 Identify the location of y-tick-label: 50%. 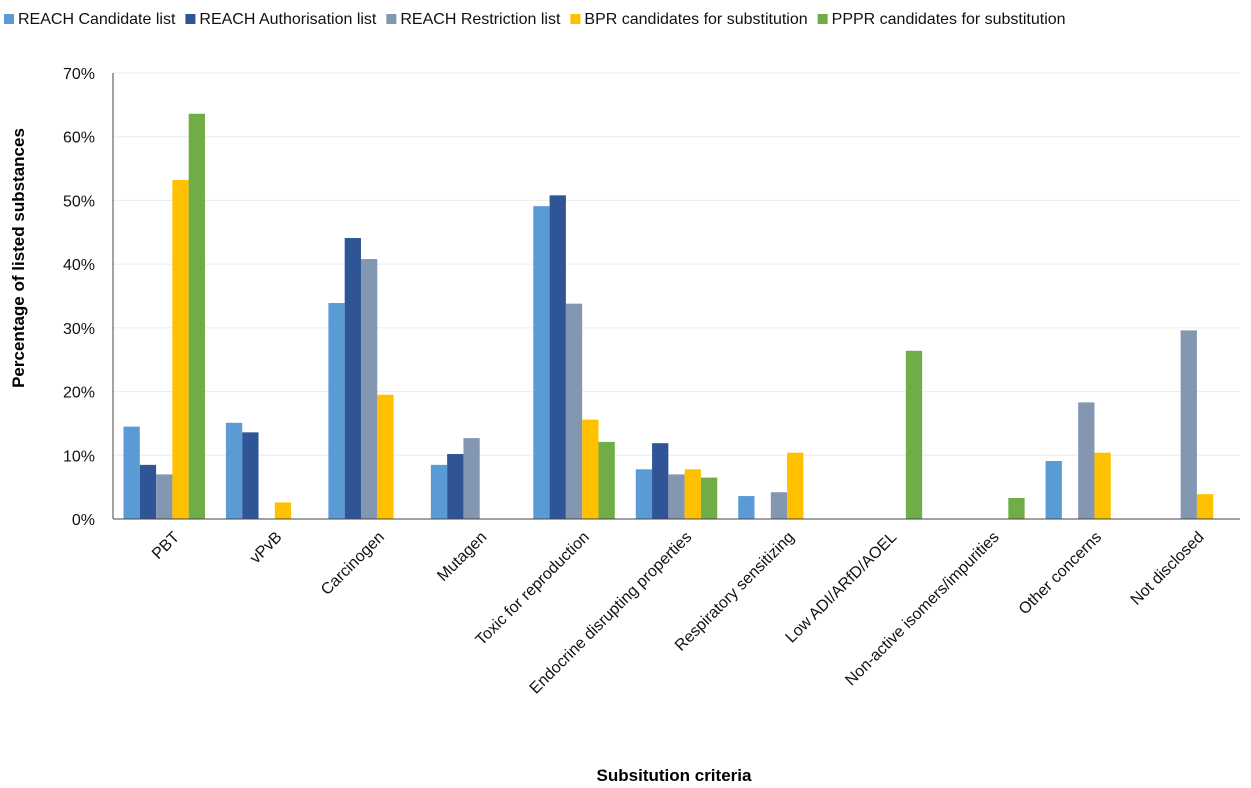
(79, 201).